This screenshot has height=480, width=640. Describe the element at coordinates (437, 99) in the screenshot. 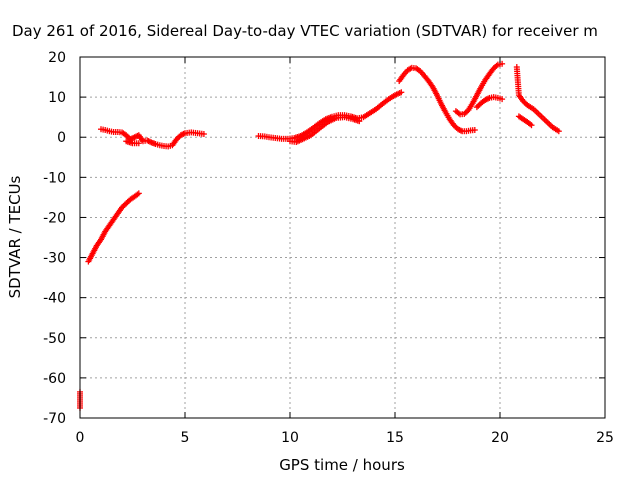

I see `series-peak-arc` at that location.